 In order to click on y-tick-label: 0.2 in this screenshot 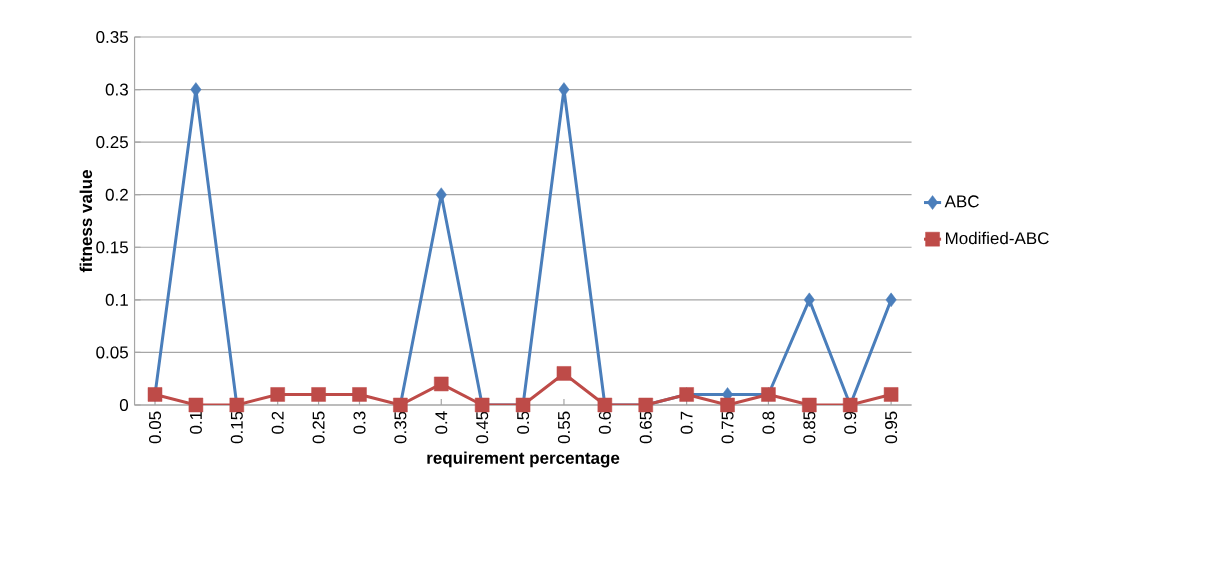, I will do `click(116, 194)`.